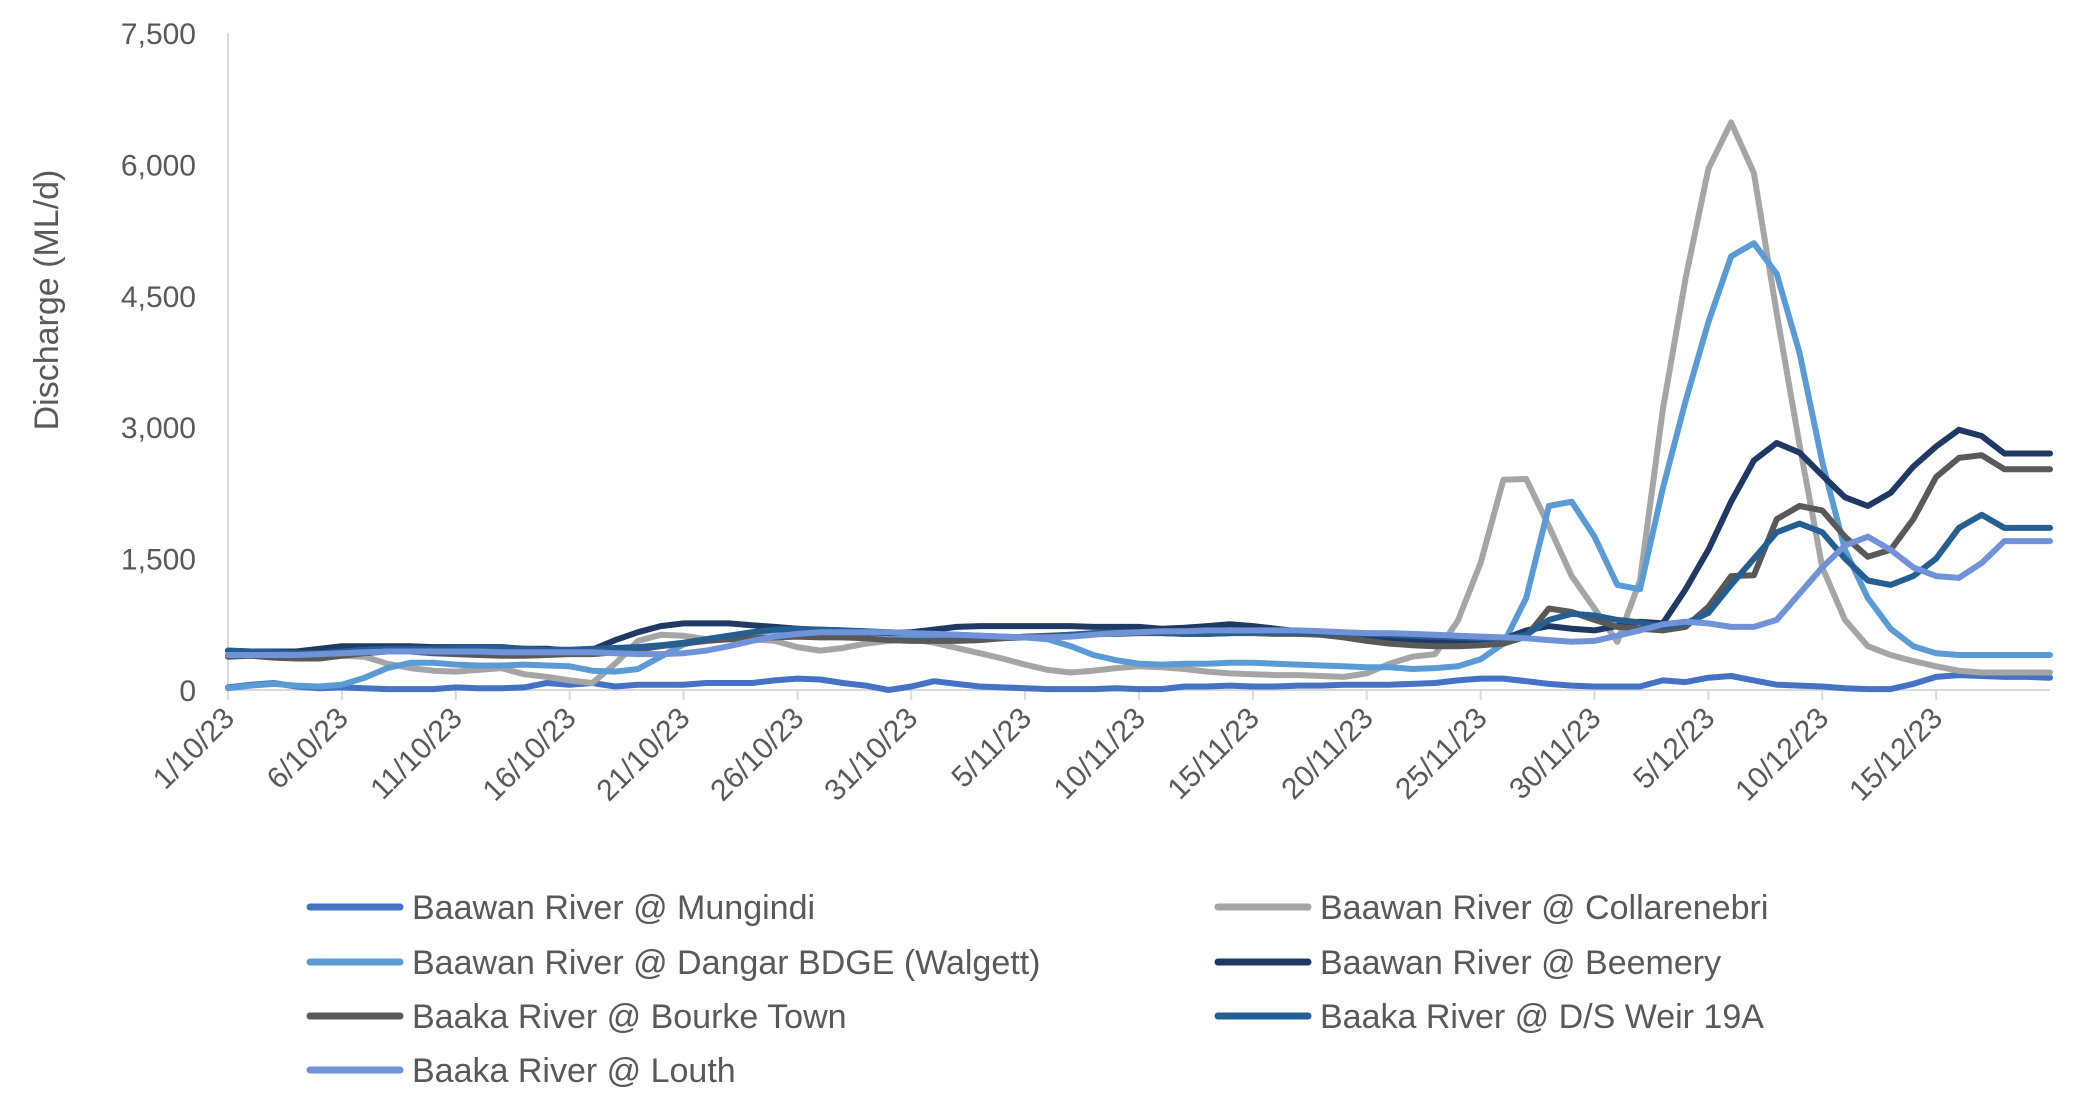 The width and height of the screenshot is (2085, 1095). Describe the element at coordinates (1782, 755) in the screenshot. I see `x-tick-label: 10/12/23` at that location.